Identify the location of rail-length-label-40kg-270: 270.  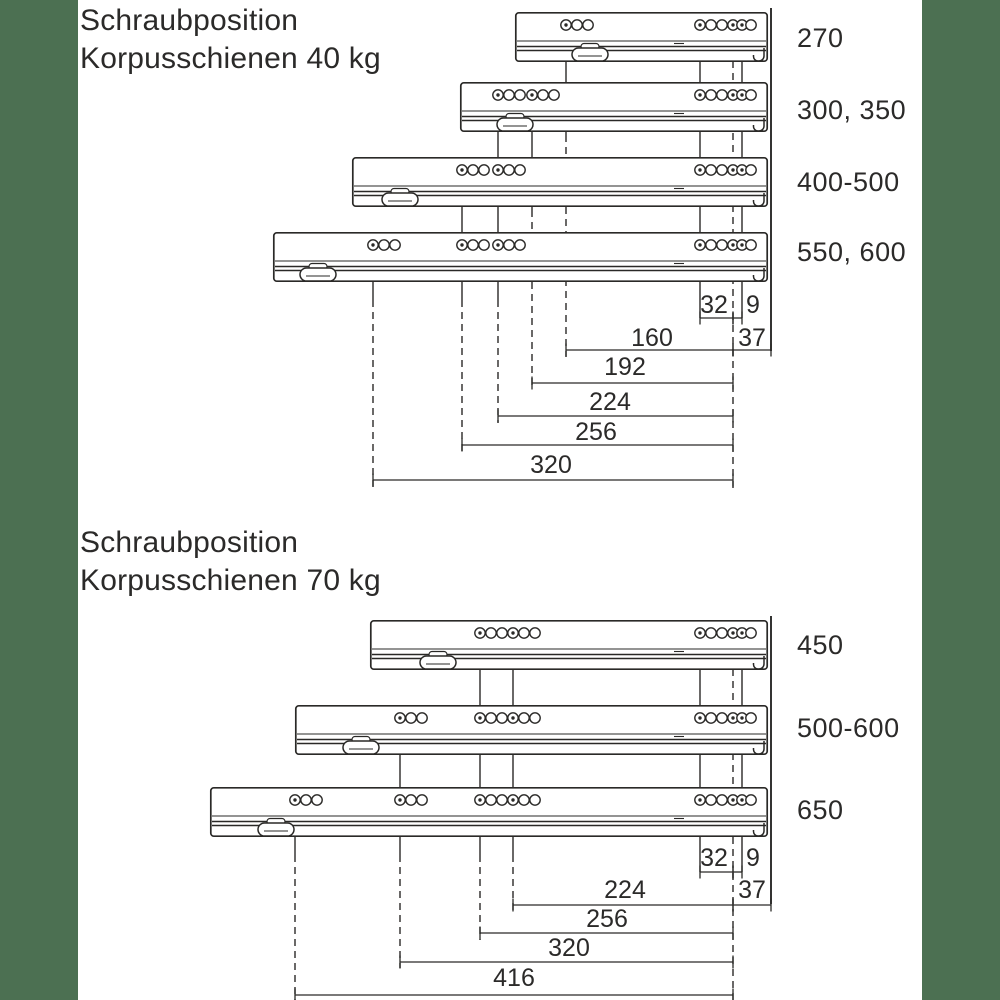
(820, 38).